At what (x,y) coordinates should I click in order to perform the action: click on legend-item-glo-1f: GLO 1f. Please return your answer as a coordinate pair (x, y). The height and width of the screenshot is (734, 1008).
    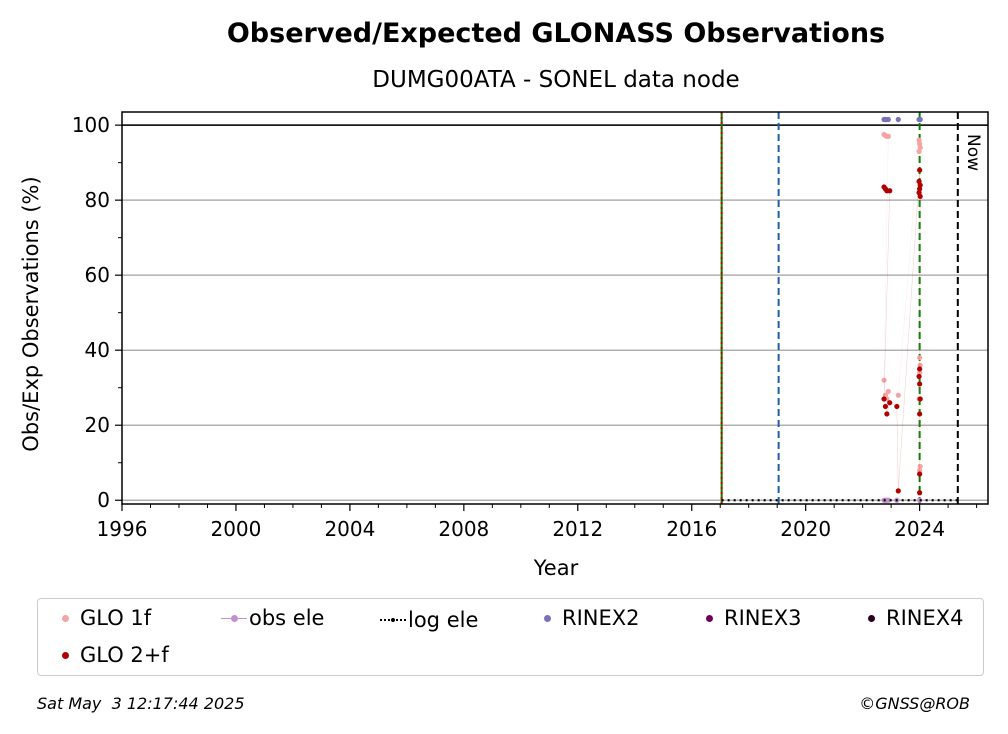
    Looking at the image, I should click on (101, 618).